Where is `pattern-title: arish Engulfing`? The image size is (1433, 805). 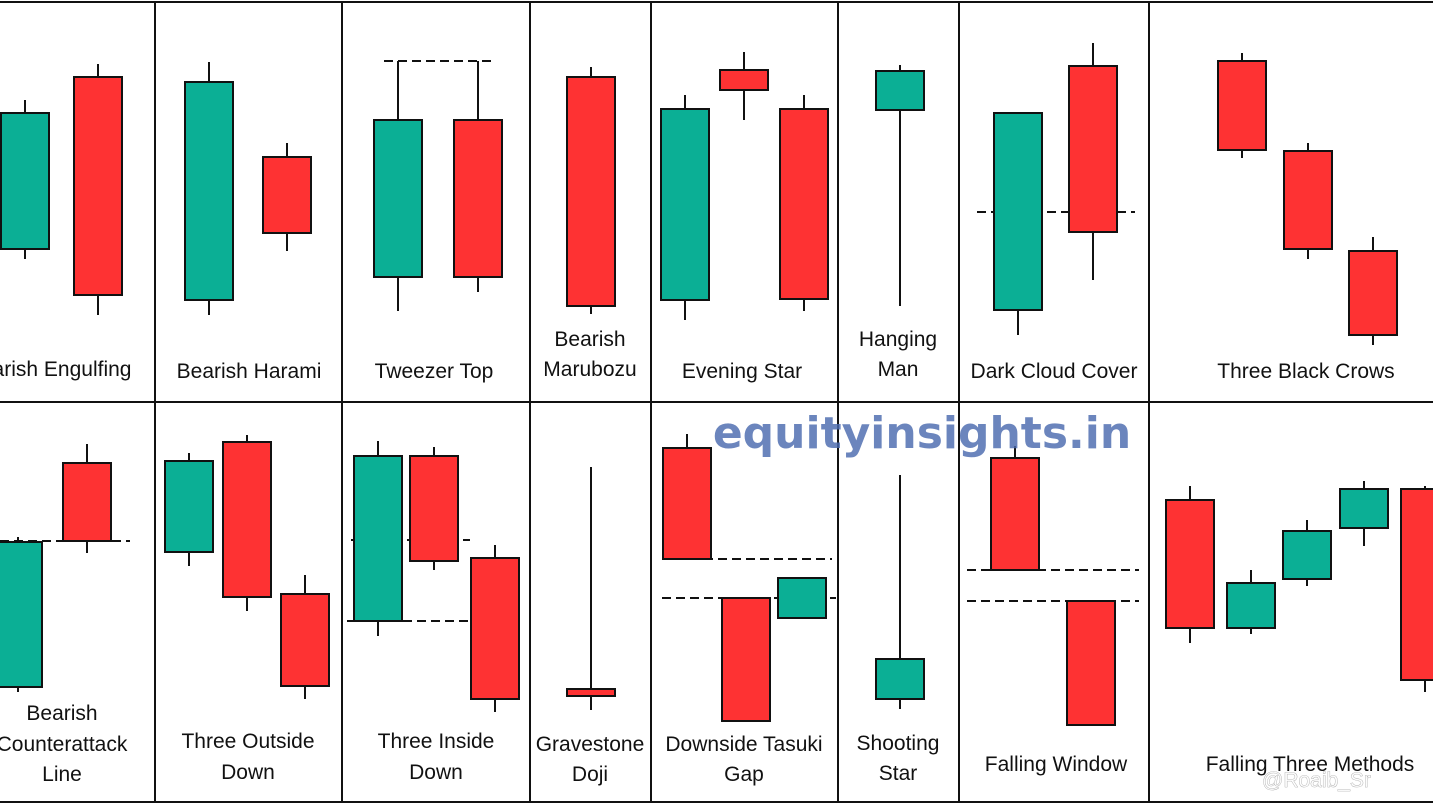
pattern-title: arish Engulfing is located at coordinates (65, 369).